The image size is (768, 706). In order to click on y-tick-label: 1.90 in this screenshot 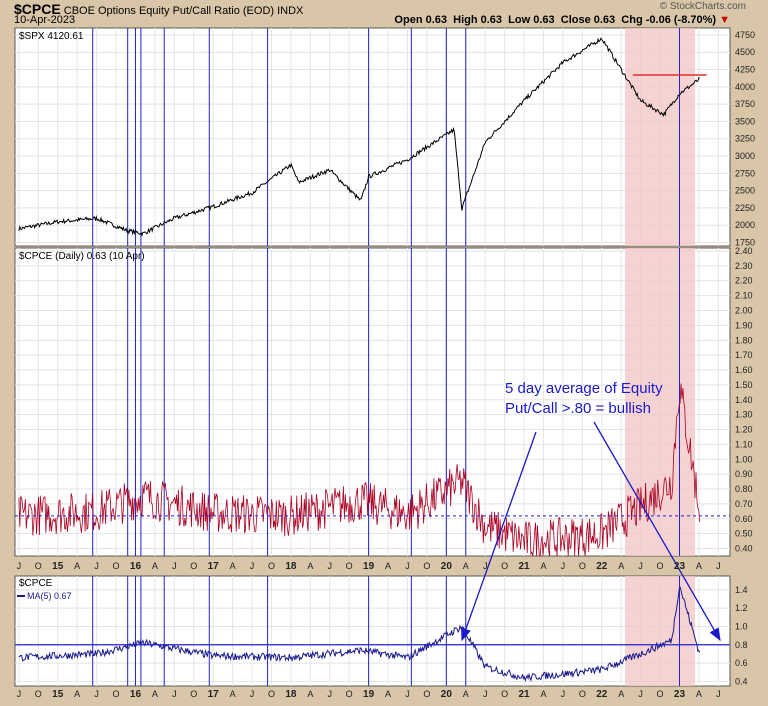, I will do `click(744, 325)`.